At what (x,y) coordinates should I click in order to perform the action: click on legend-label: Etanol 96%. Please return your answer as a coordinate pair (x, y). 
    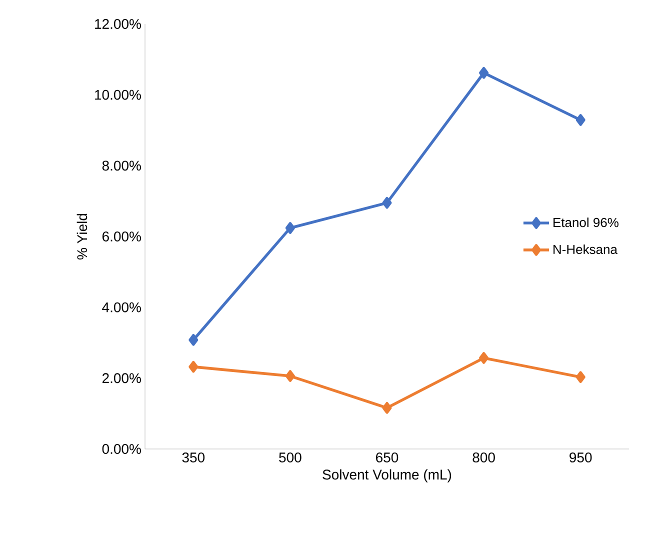
    Looking at the image, I should click on (586, 223).